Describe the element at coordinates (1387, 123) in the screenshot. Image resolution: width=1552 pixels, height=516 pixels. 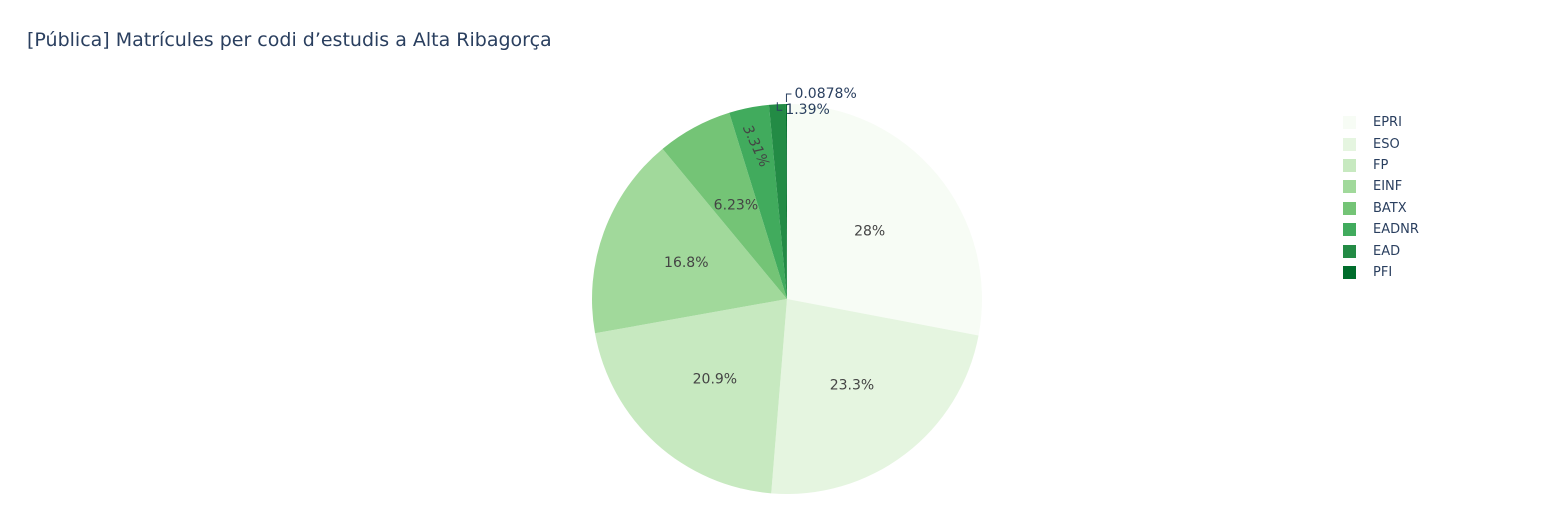
I see `legend-label: EPRI` at that location.